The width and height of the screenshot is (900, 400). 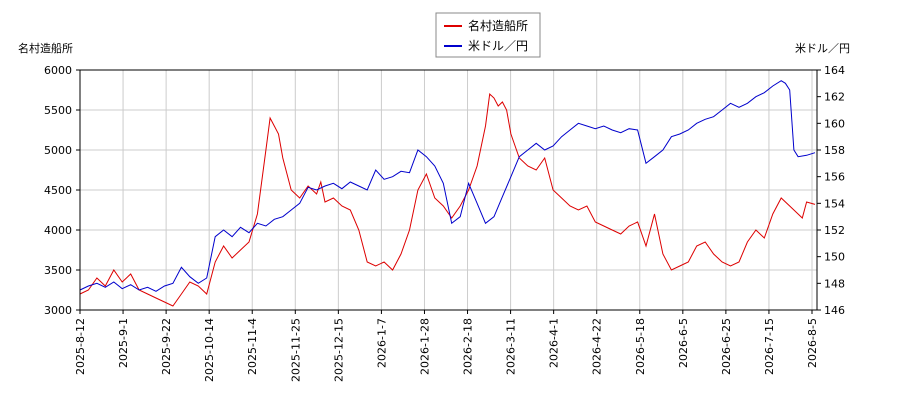 I want to click on x-tick-label: 2026-2-18, so click(x=468, y=346).